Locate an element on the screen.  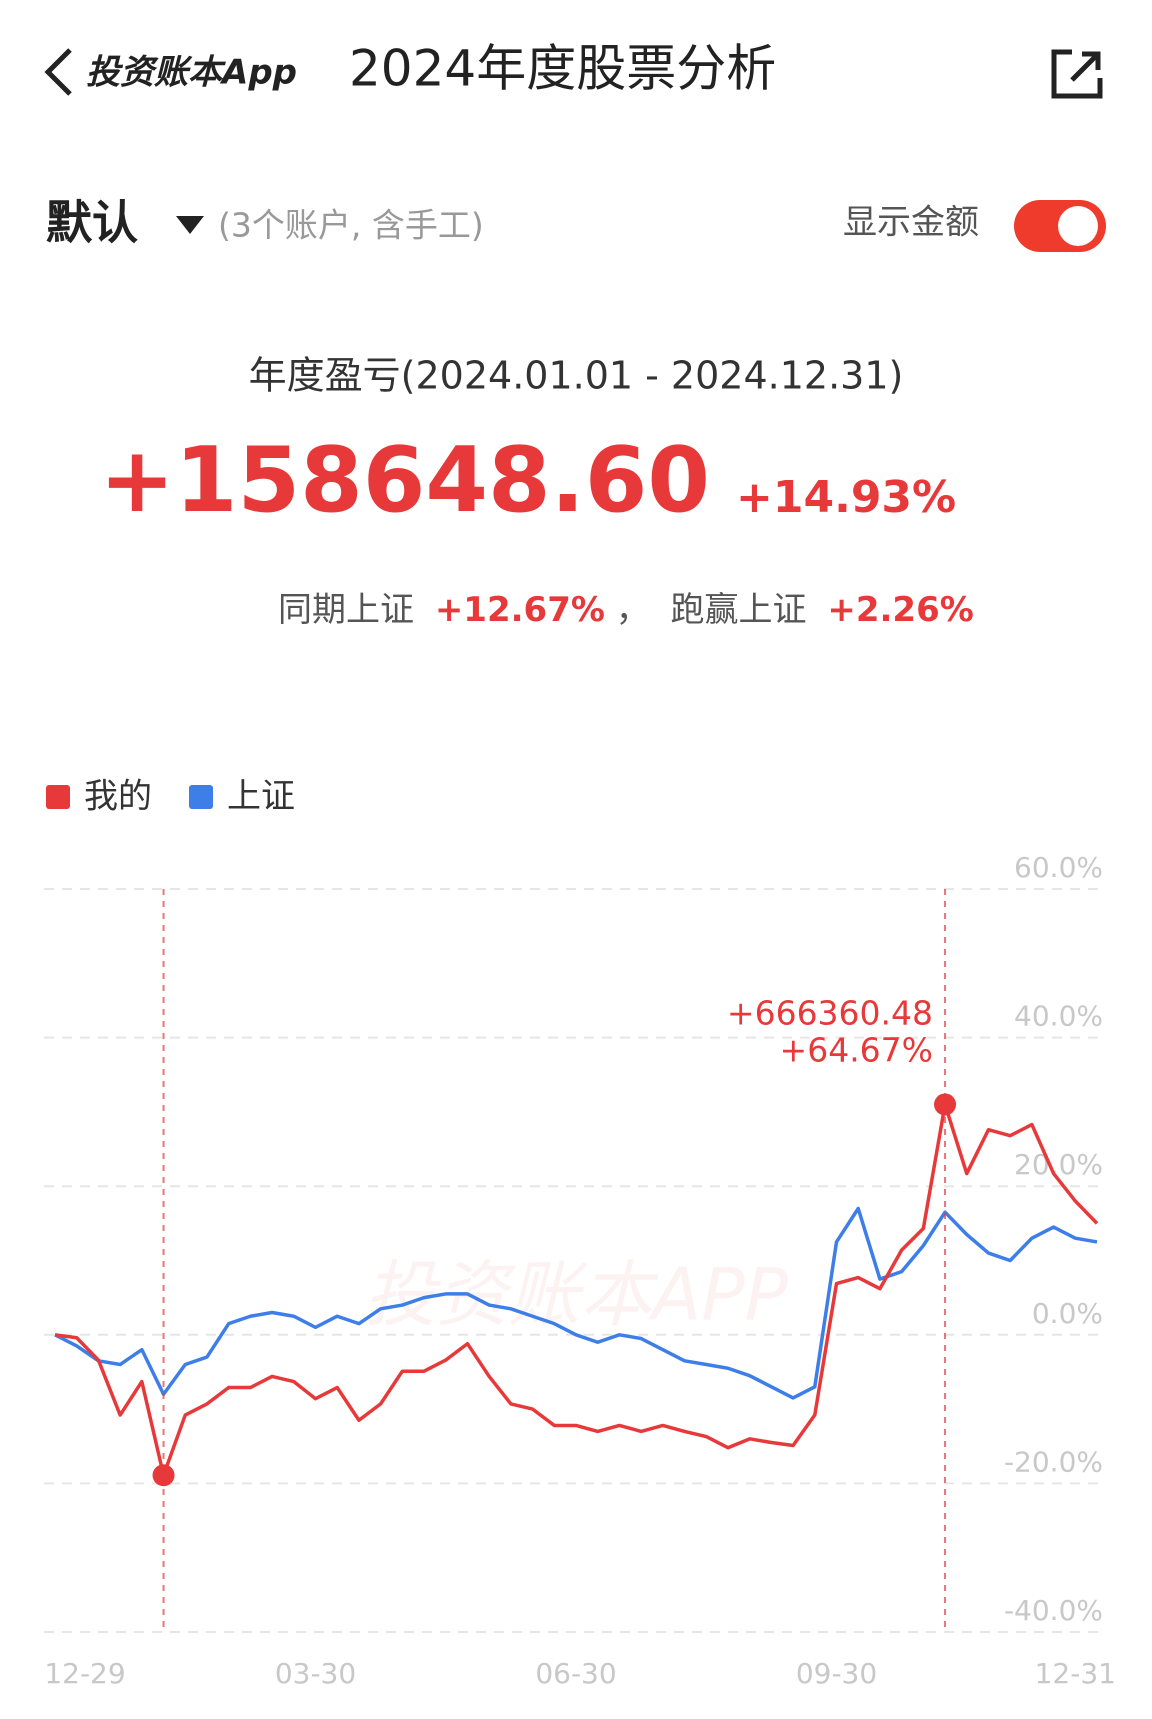
profit-amount: +158648.60 is located at coordinates (404, 480).